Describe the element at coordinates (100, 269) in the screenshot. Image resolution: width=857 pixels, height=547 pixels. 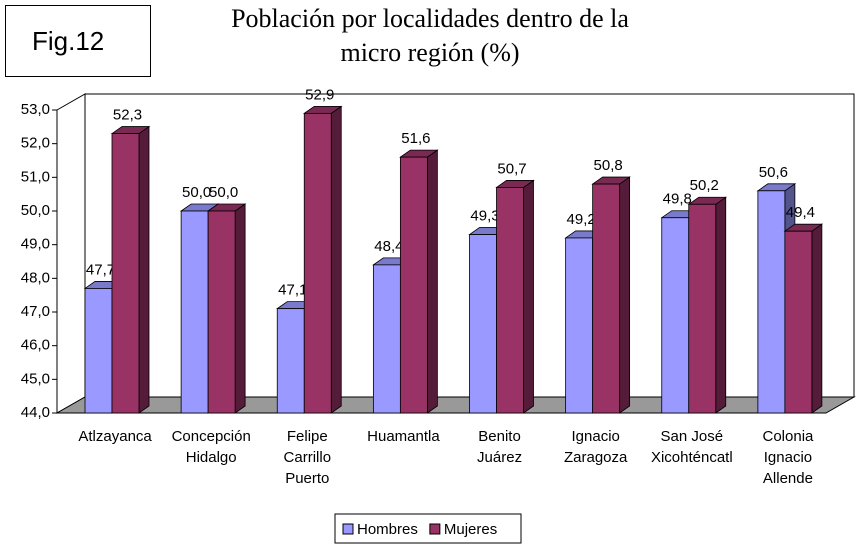
I see `value-label: 47,7` at that location.